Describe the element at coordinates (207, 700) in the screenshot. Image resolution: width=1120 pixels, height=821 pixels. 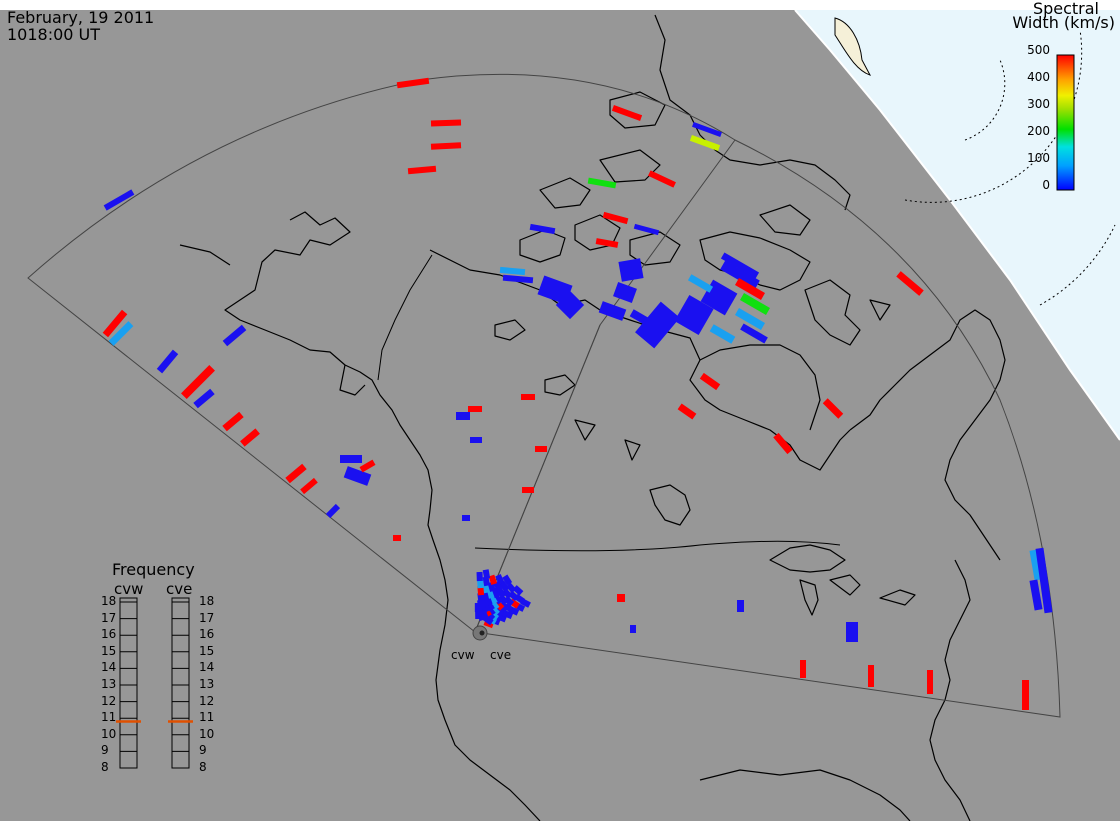
I see `freq-level-label-right: 12` at that location.